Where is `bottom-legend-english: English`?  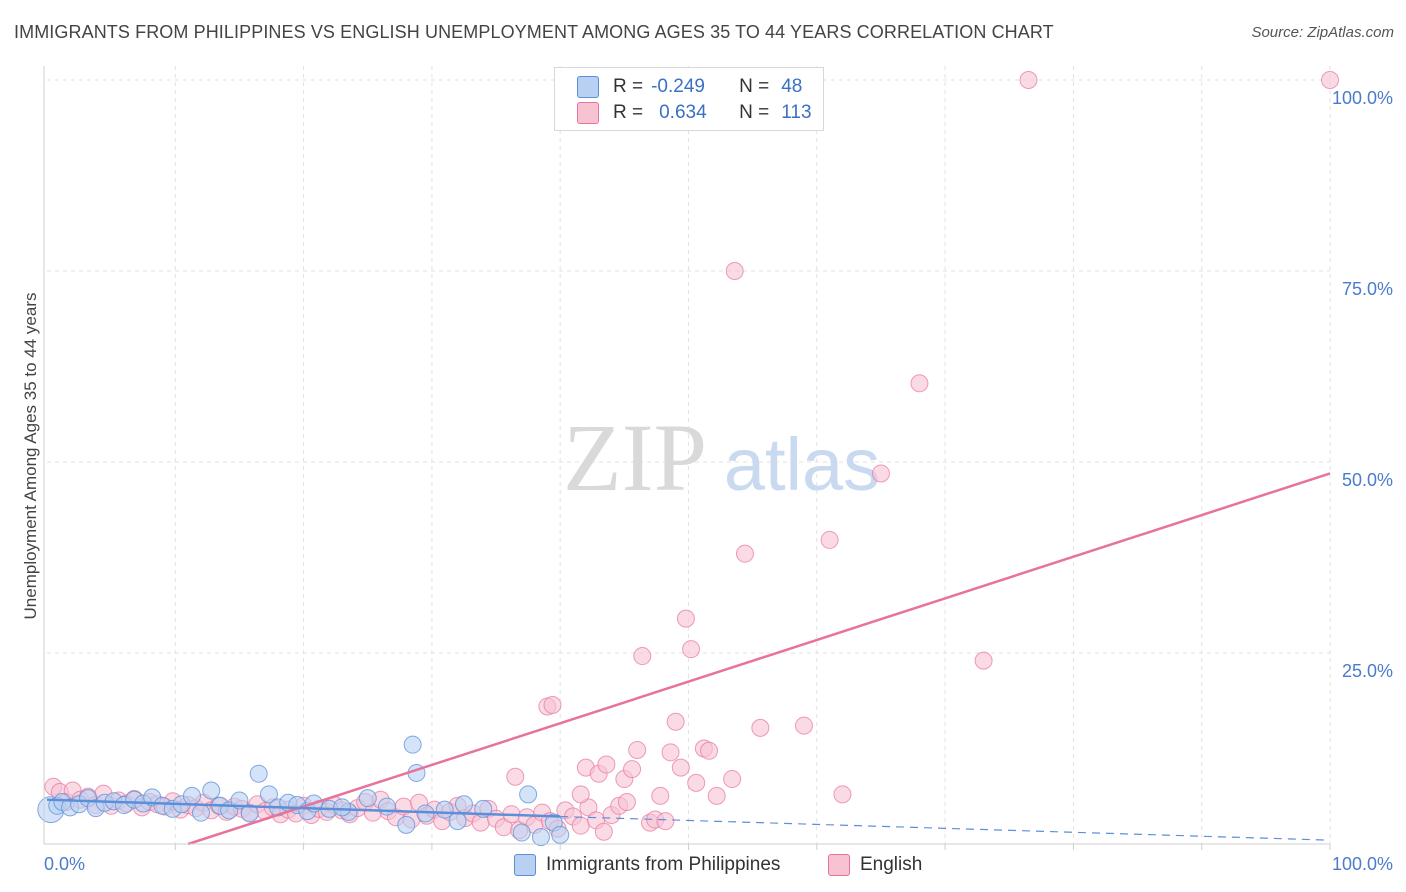 bottom-legend-english: English is located at coordinates (875, 865).